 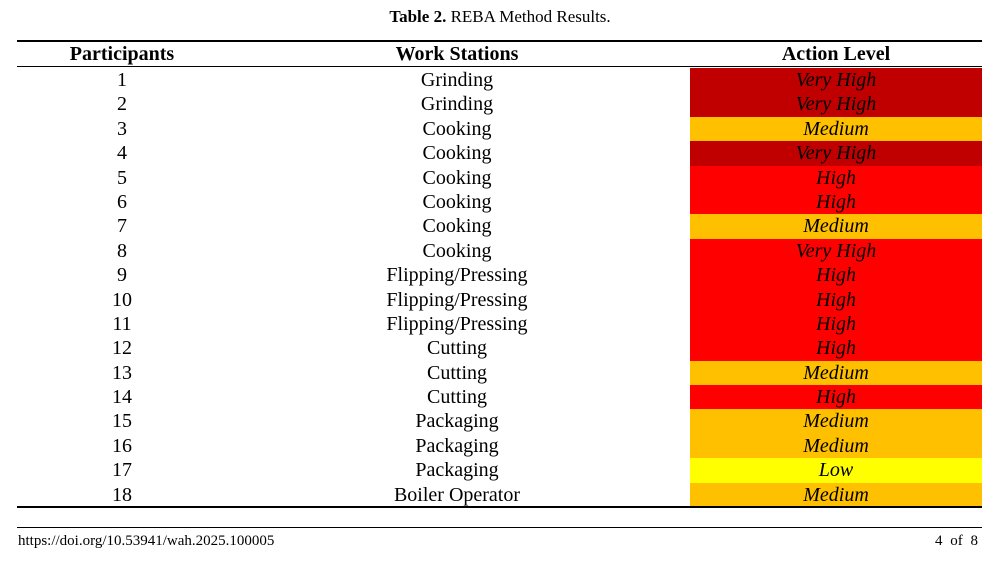 What do you see at coordinates (499, 226) in the screenshot?
I see `table-row: 7 Cooking Medium` at bounding box center [499, 226].